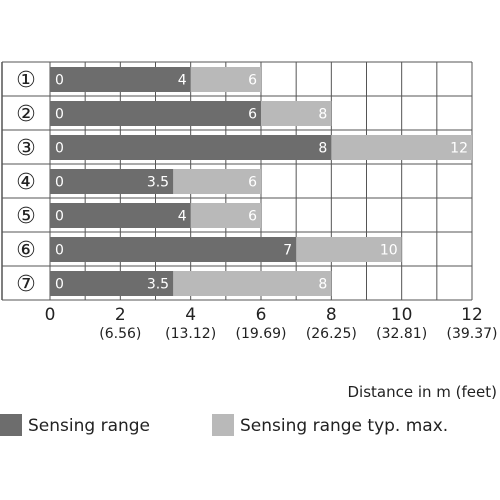  I want to click on x-tick-label: 0, so click(50, 315).